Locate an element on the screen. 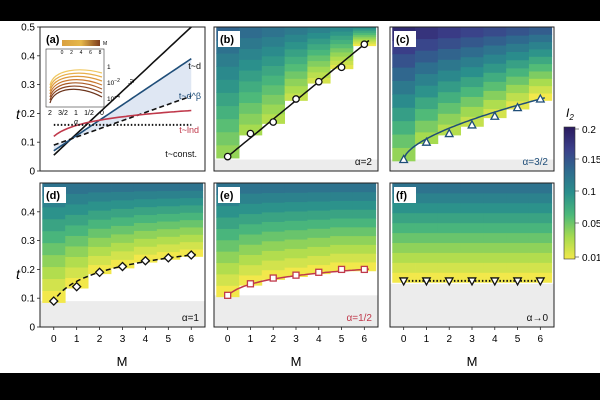 Image resolution: width=600 pixels, height=400 pixels. y-tick-label: 0 is located at coordinates (32, 172).